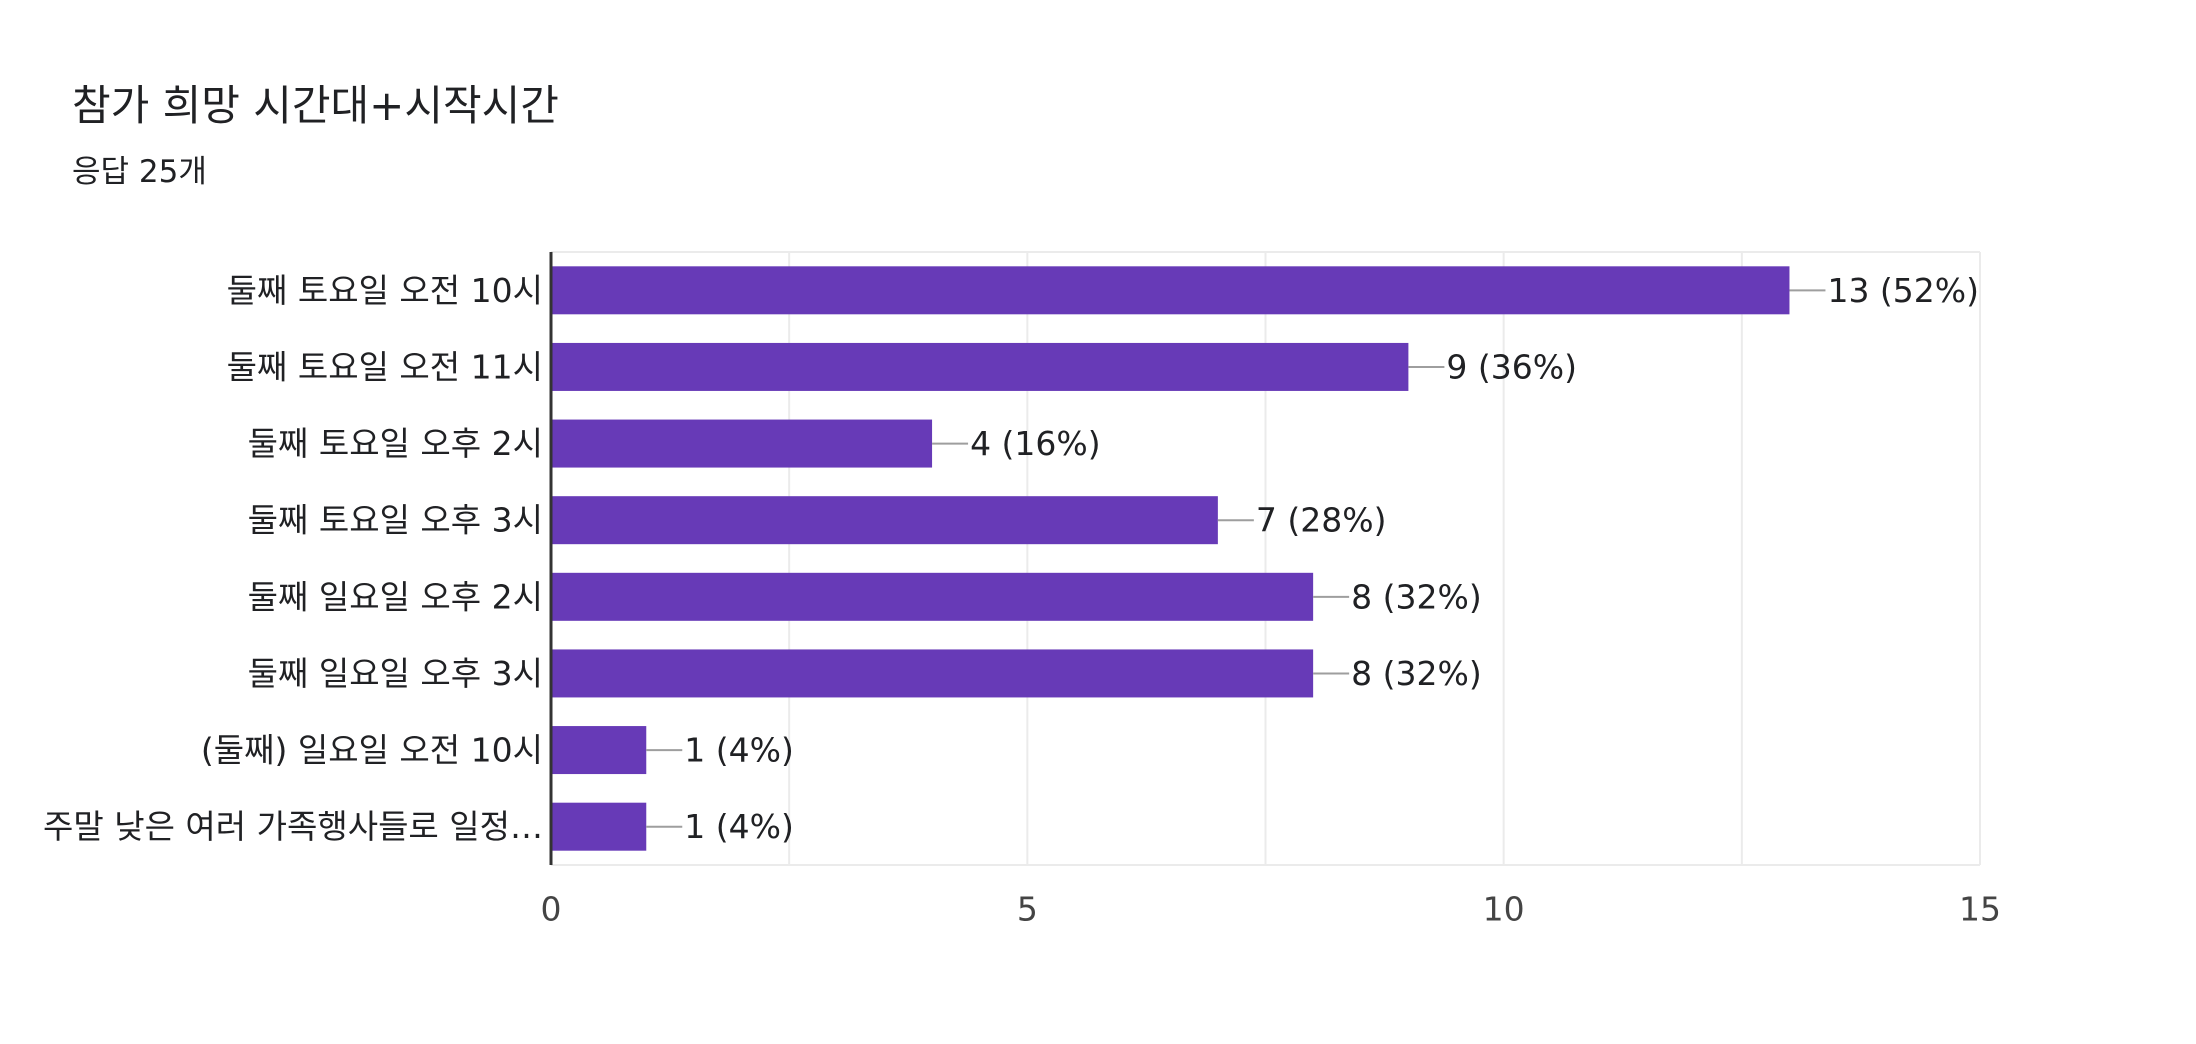  What do you see at coordinates (385, 366) in the screenshot?
I see `category-label: 둘째 토요일 오전 11시` at bounding box center [385, 366].